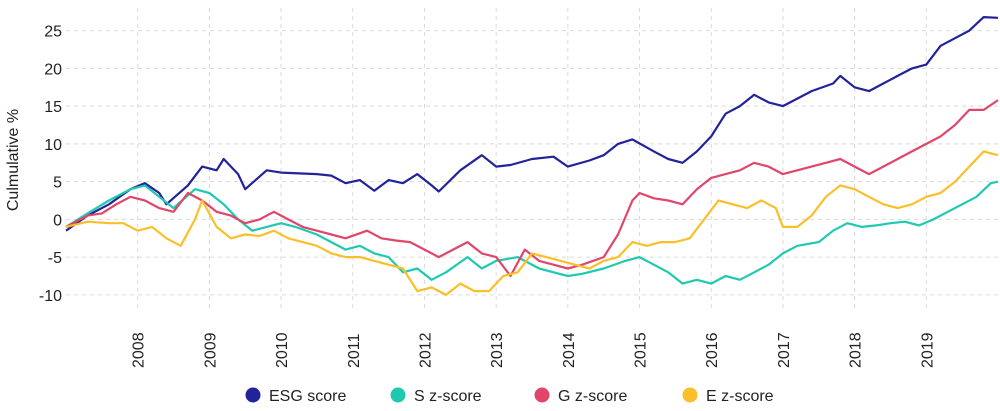 Image resolution: width=1000 pixels, height=411 pixels. What do you see at coordinates (57, 183) in the screenshot?
I see `y-tick-label: 5` at bounding box center [57, 183].